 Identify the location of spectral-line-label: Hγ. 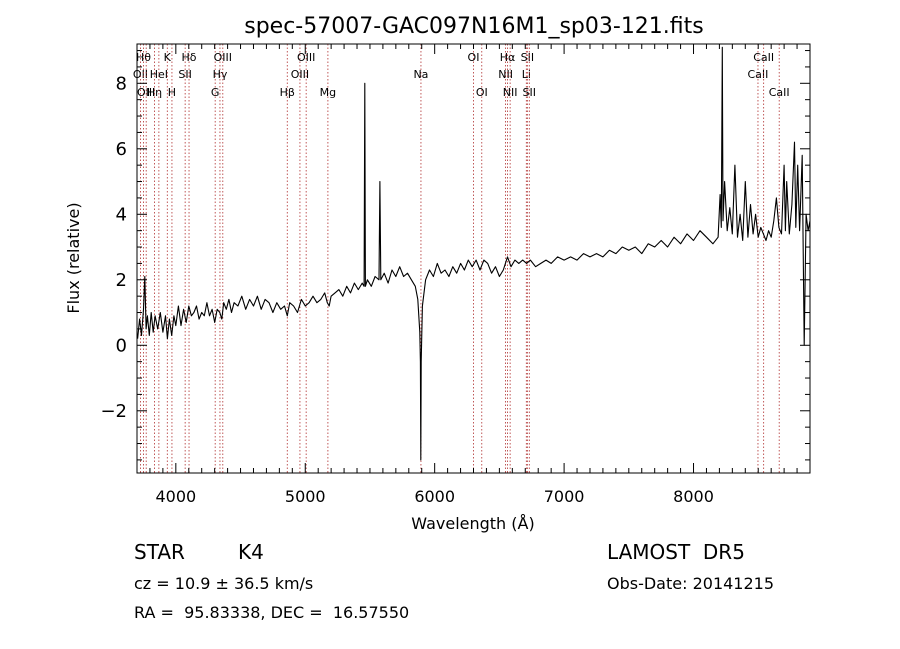
(220, 74).